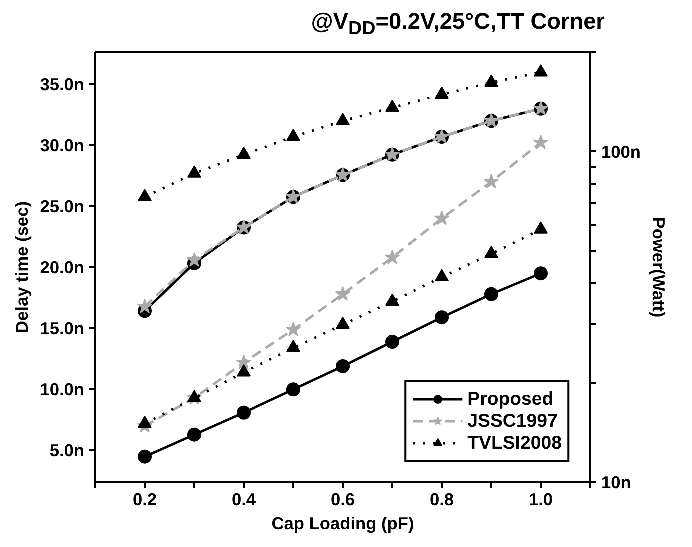  Describe the element at coordinates (145, 500) in the screenshot. I see `x-tick-label: 0.2` at that location.